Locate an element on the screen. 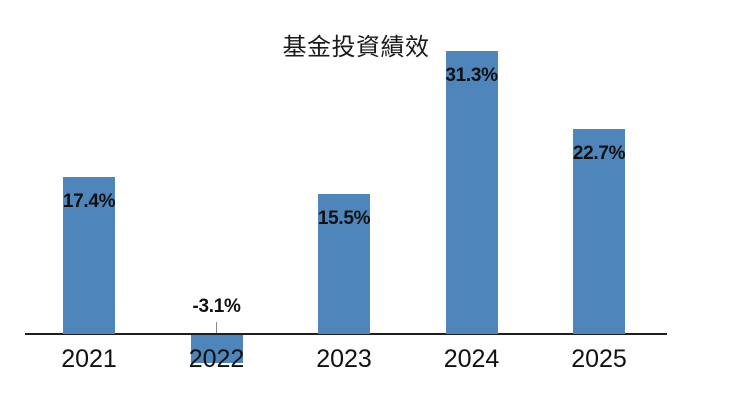 The image size is (740, 402). bar-2025 is located at coordinates (599, 231).